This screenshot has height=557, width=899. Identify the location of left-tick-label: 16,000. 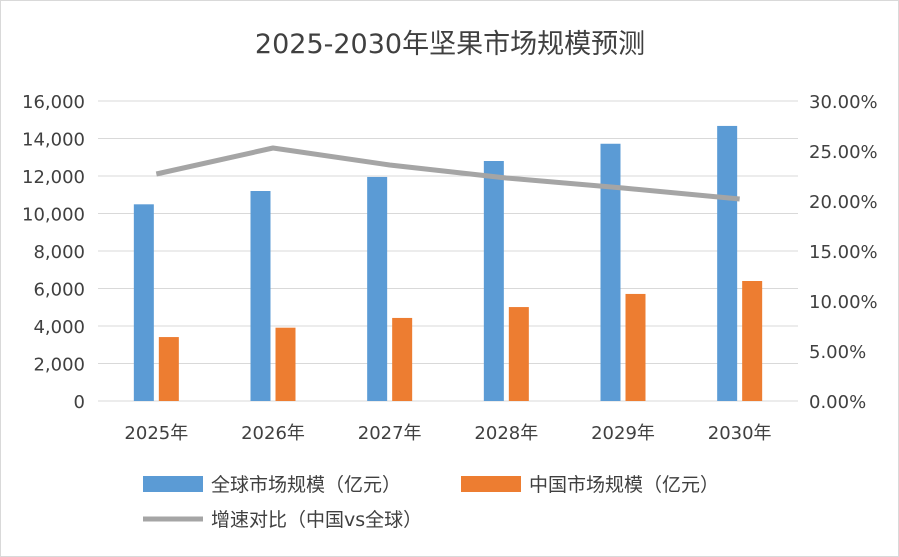
(53, 102).